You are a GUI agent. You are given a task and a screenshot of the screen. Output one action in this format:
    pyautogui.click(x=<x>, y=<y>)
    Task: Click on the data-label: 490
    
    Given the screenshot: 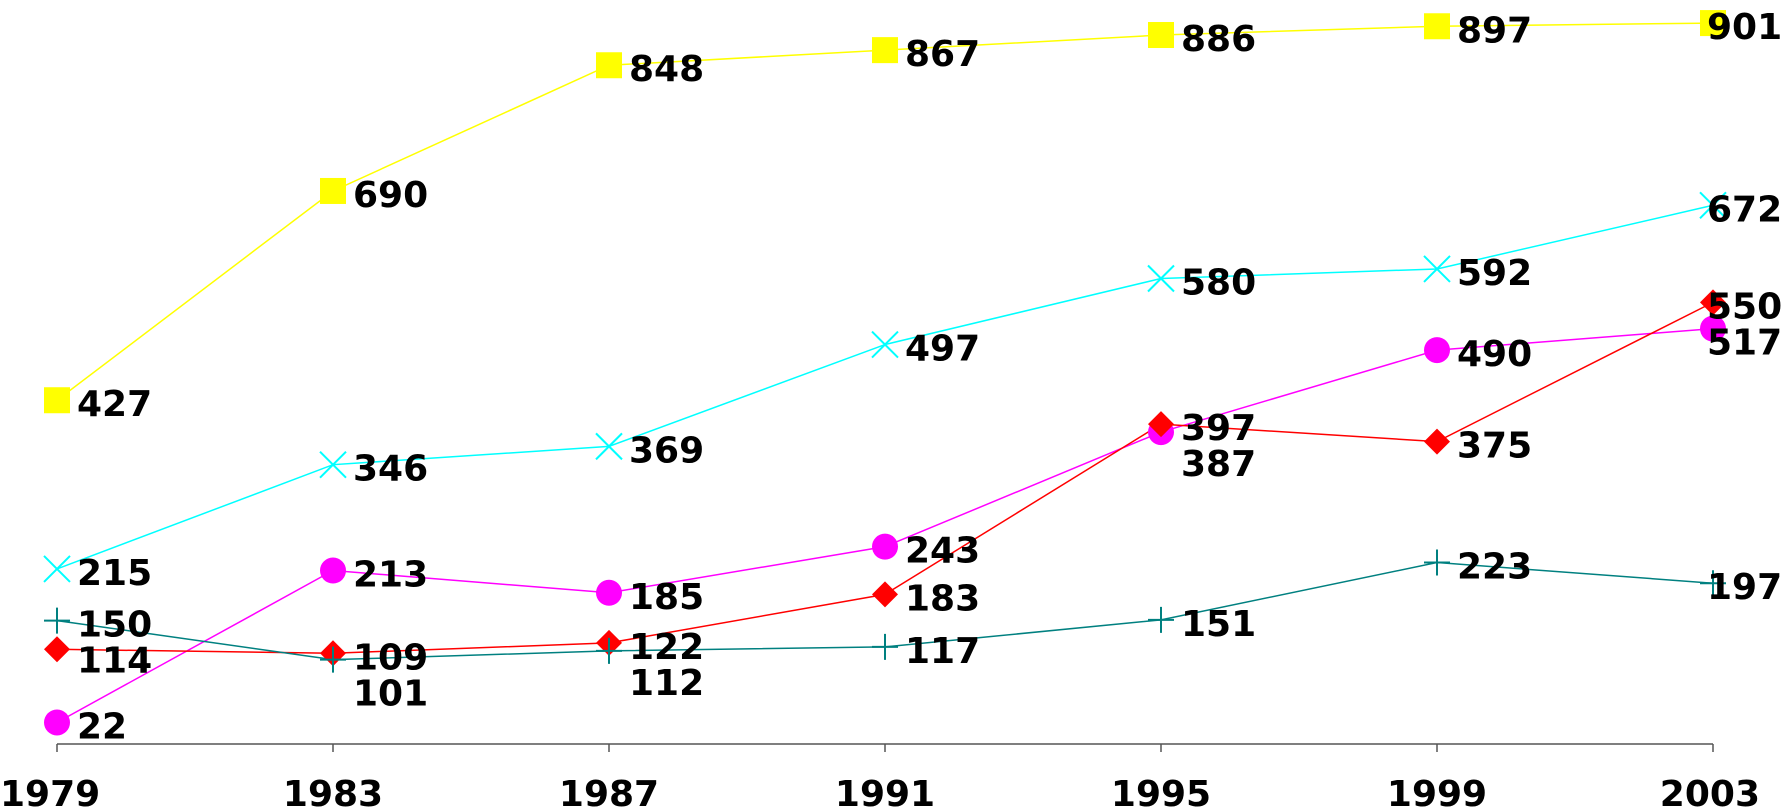 What is the action you would take?
    pyautogui.click(x=1494, y=354)
    